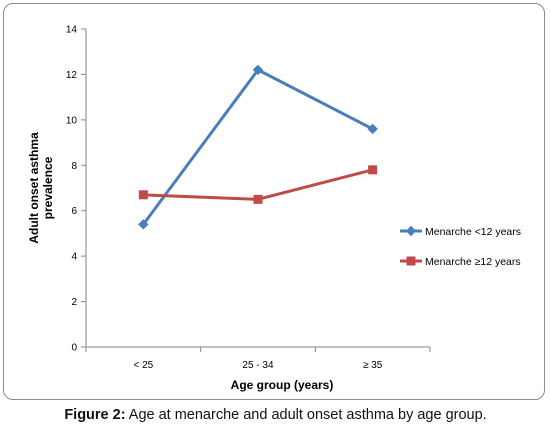  I want to click on x-tick-label: < 25, so click(143, 365).